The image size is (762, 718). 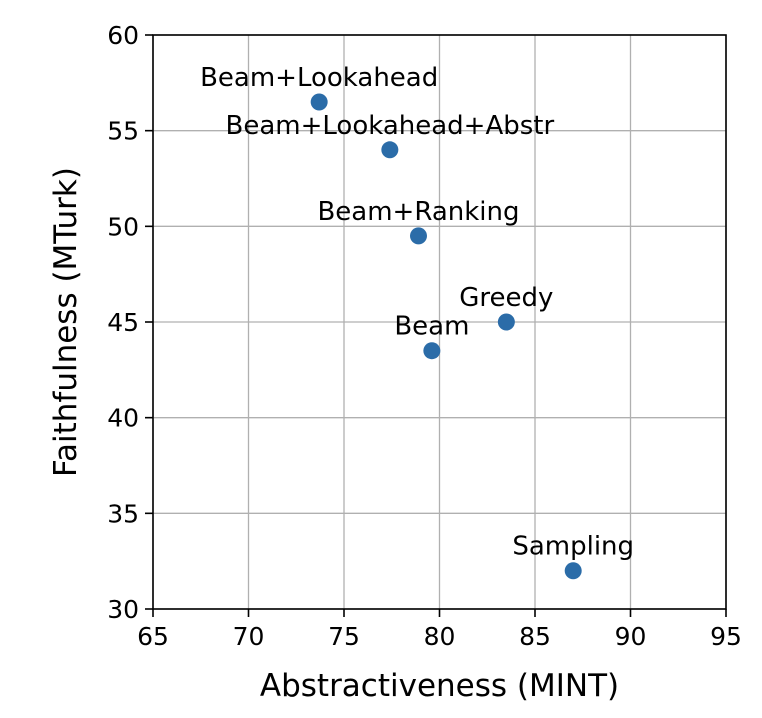 I want to click on y-tick-label: 40, so click(x=123, y=418).